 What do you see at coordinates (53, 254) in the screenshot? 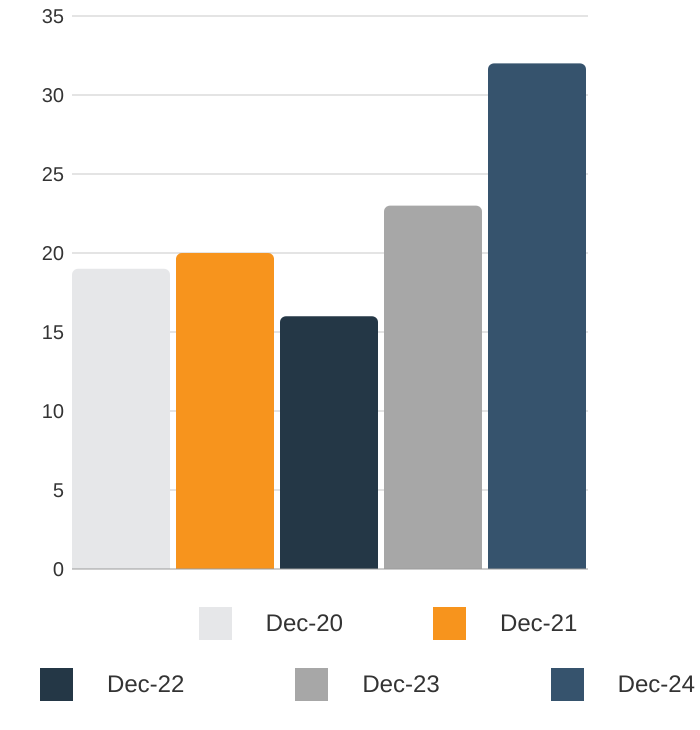
I see `y-tick-label: 20` at bounding box center [53, 254].